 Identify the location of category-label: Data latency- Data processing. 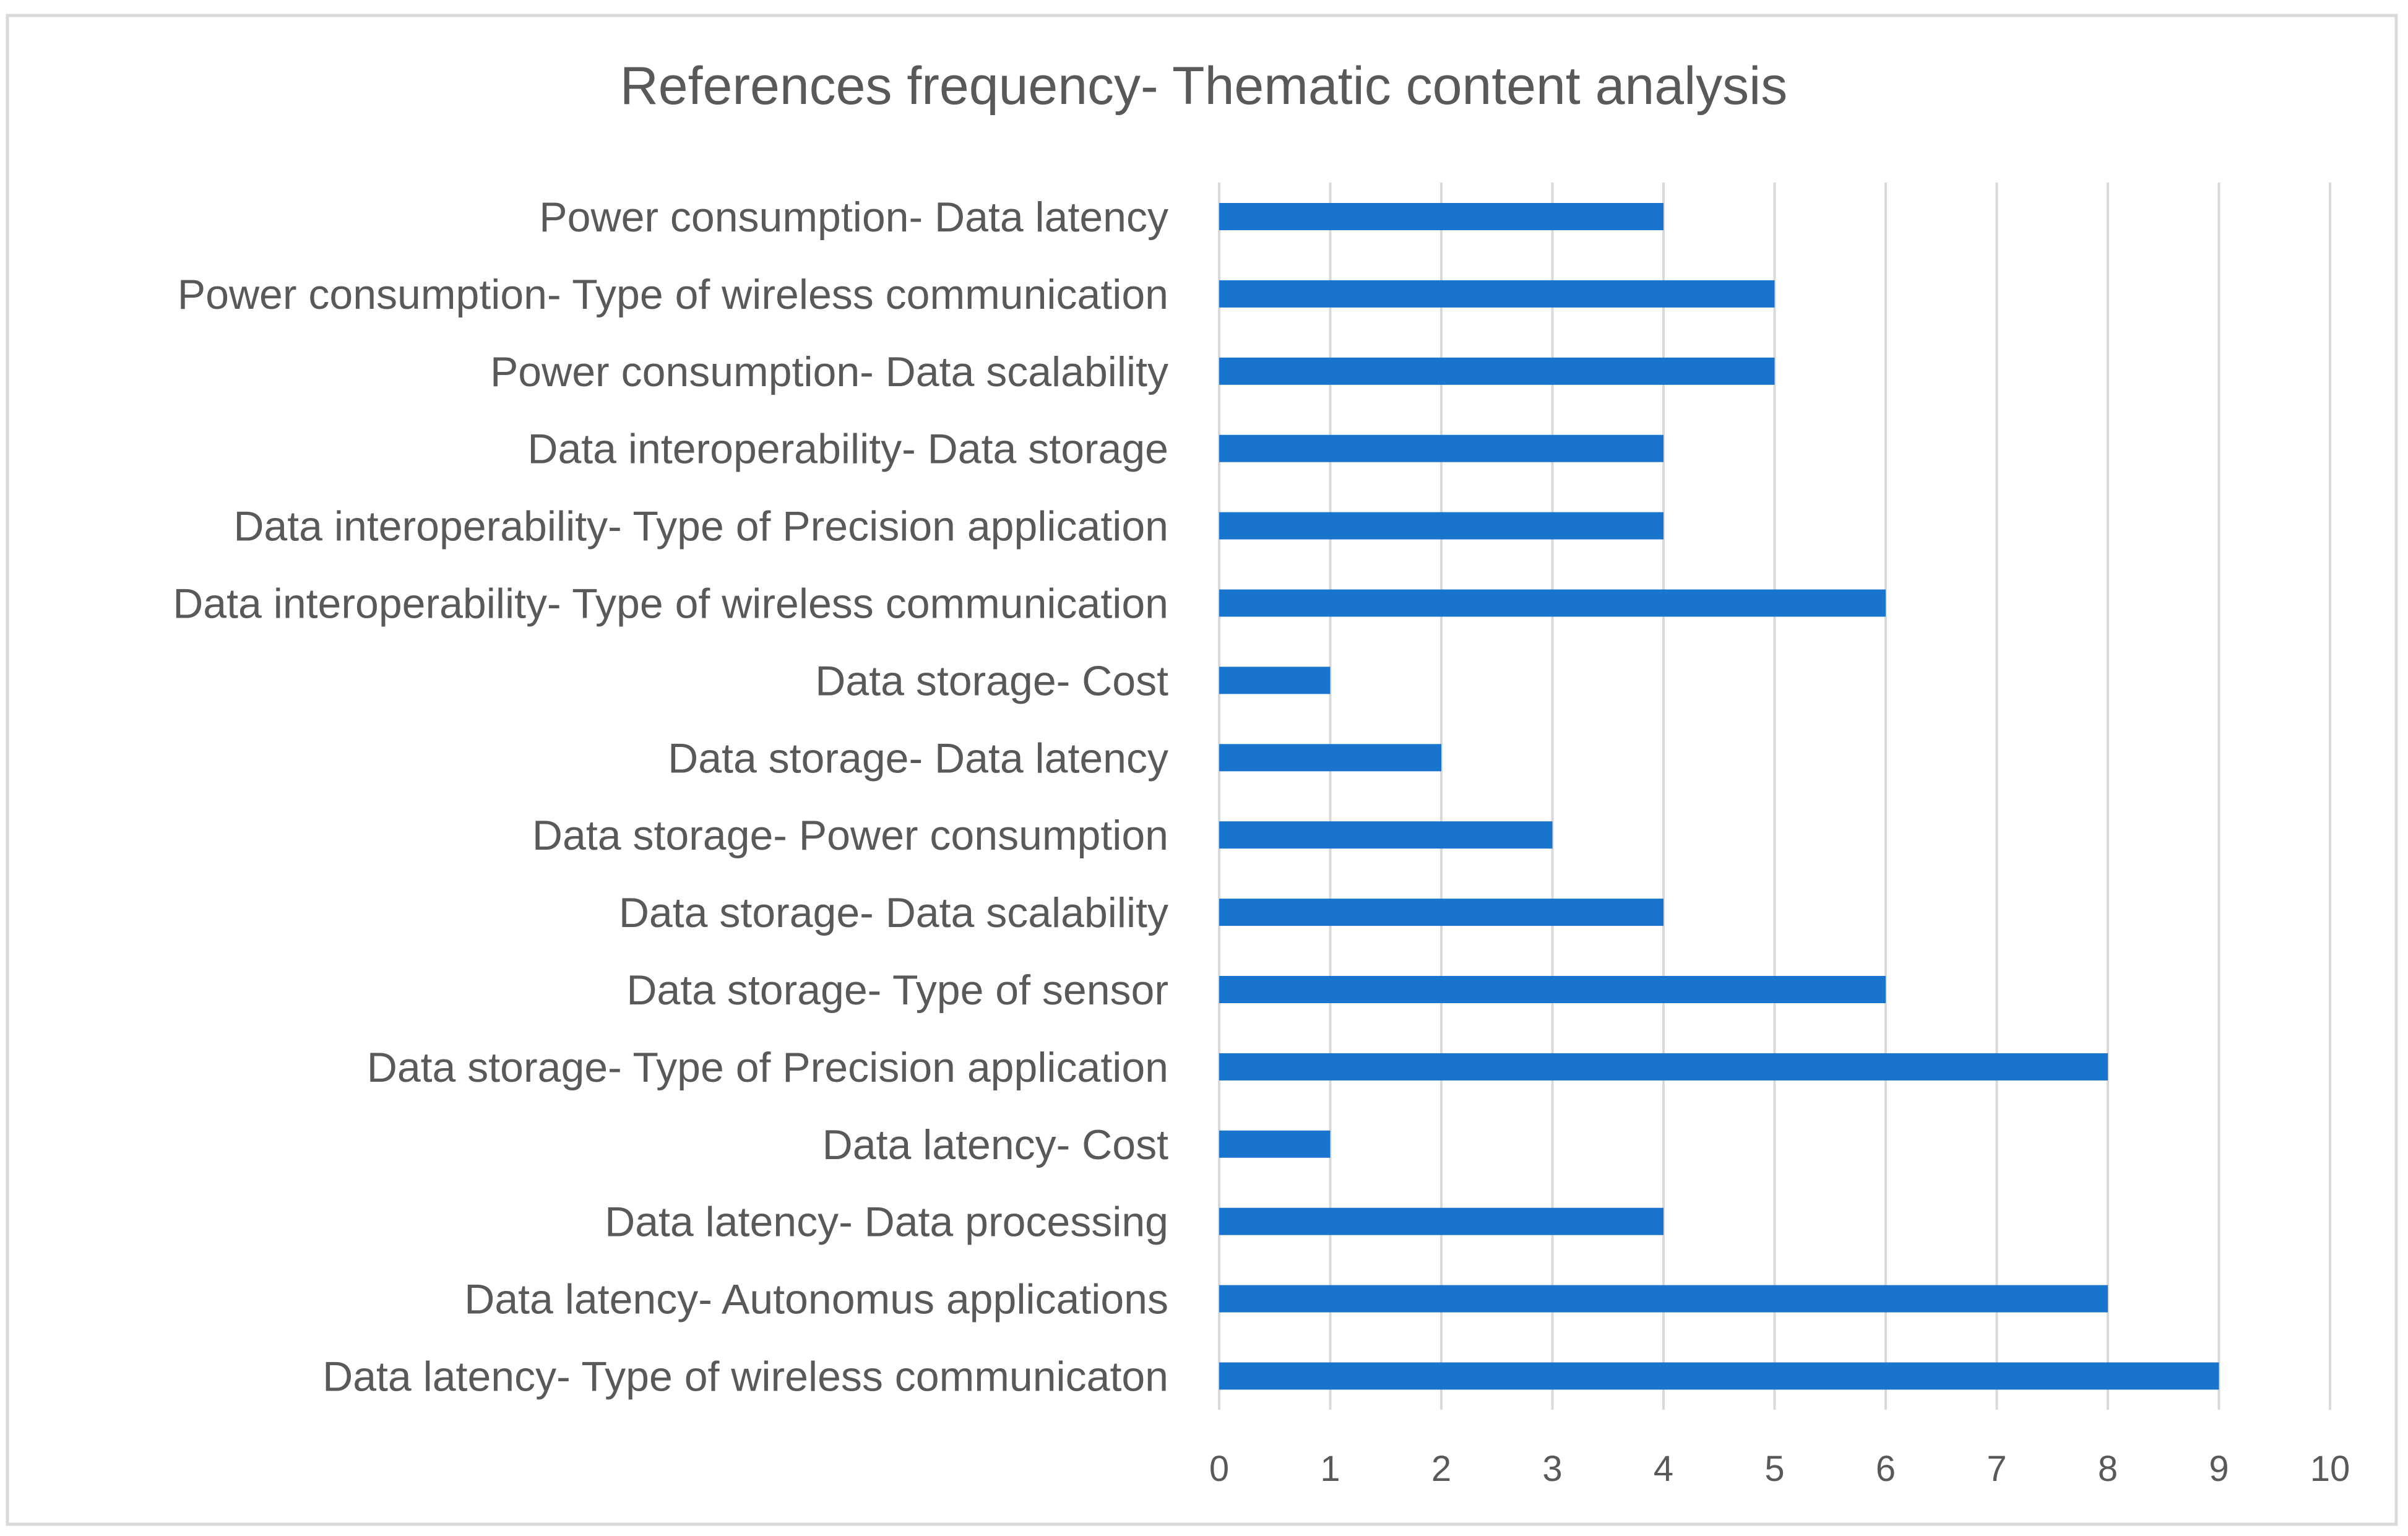
(886, 1222).